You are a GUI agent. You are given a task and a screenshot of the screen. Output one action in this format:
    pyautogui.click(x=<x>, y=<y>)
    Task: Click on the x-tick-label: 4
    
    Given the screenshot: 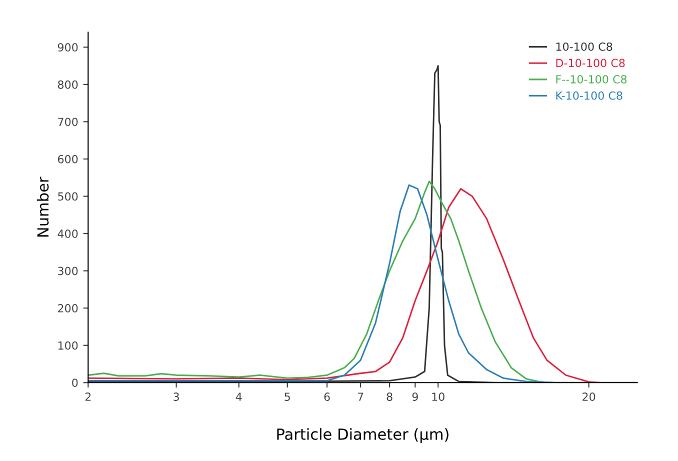 What is the action you would take?
    pyautogui.click(x=239, y=396)
    